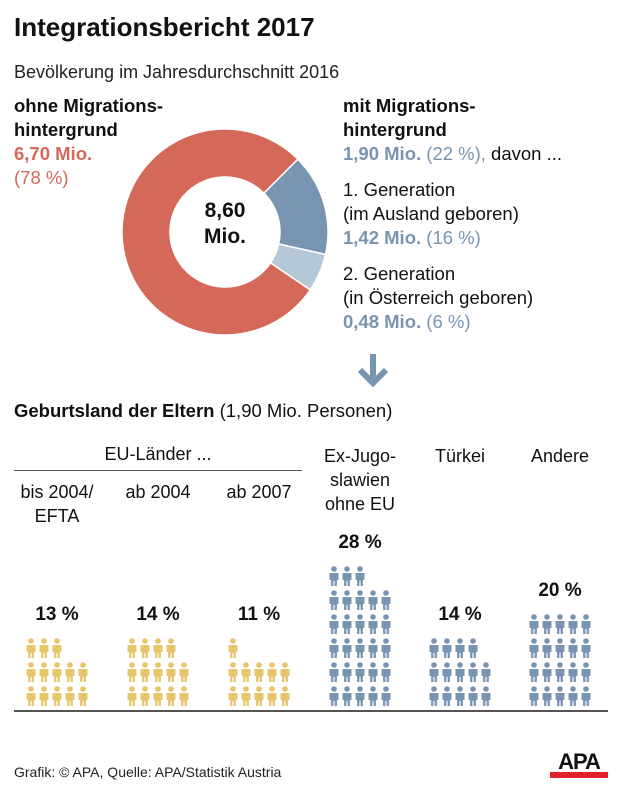 The width and height of the screenshot is (620, 790). I want to click on section-note: (1,90 Mio. Personen), so click(303, 410).